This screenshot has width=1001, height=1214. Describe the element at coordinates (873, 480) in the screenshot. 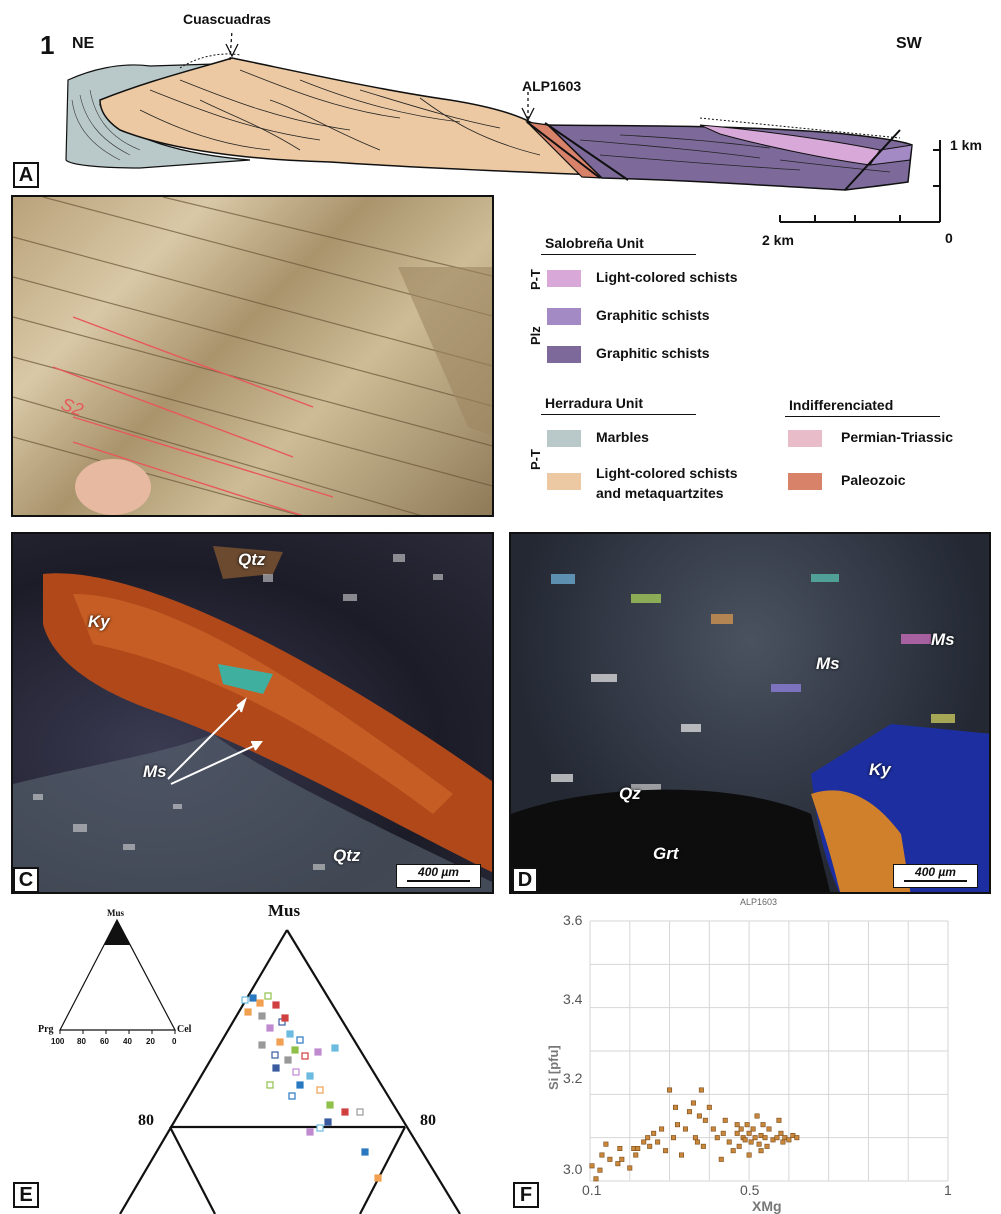

I see `legend-label-paleozoic: Paleozoic` at that location.